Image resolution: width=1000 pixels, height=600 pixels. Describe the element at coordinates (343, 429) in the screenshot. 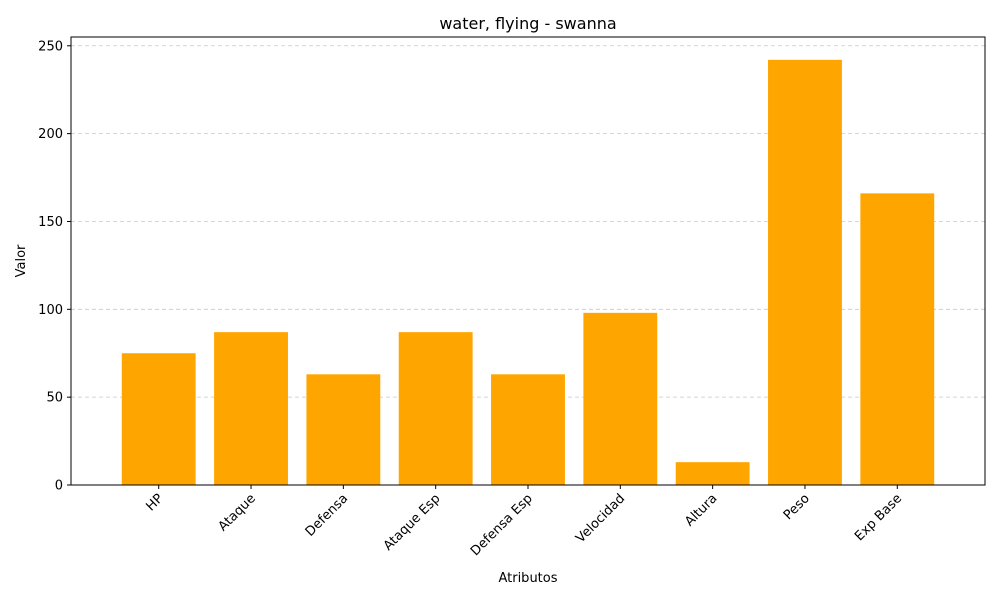

I see `bar-defensa` at that location.